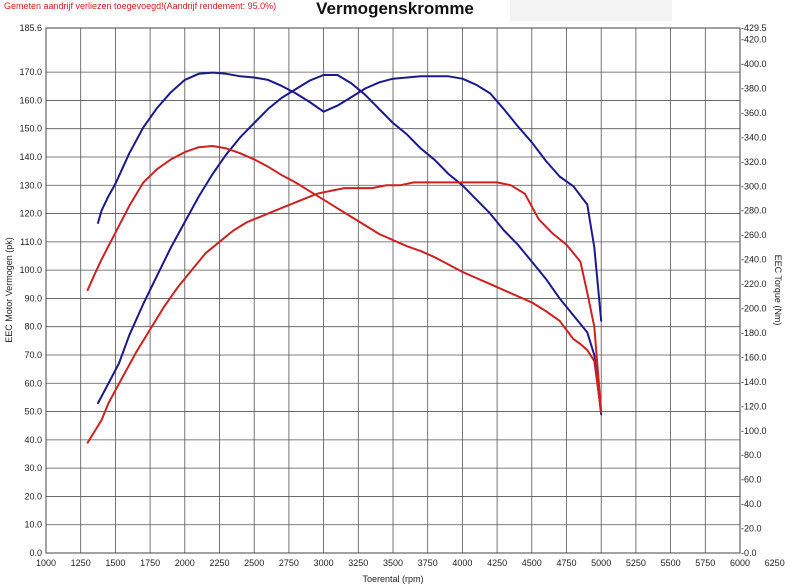  What do you see at coordinates (115, 563) in the screenshot?
I see `x-tick-label: 1500` at bounding box center [115, 563].